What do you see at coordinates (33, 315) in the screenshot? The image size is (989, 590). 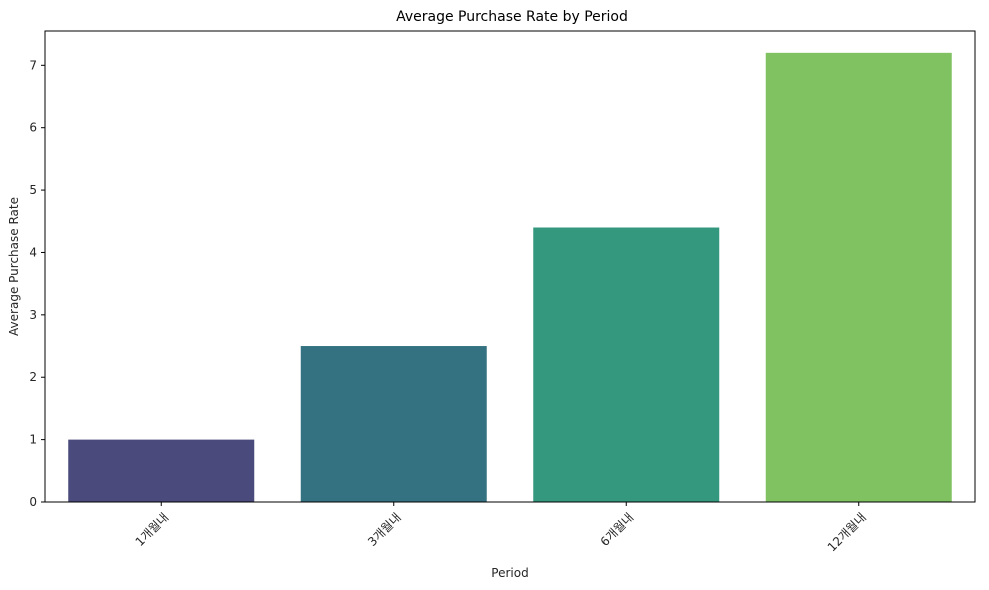 I see `y-tick-label: 3` at bounding box center [33, 315].